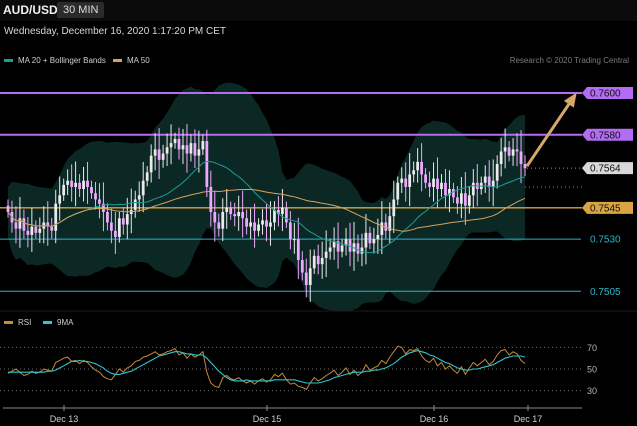  What do you see at coordinates (30, 10) in the screenshot?
I see `symbol-label: AUD/USD` at bounding box center [30, 10].